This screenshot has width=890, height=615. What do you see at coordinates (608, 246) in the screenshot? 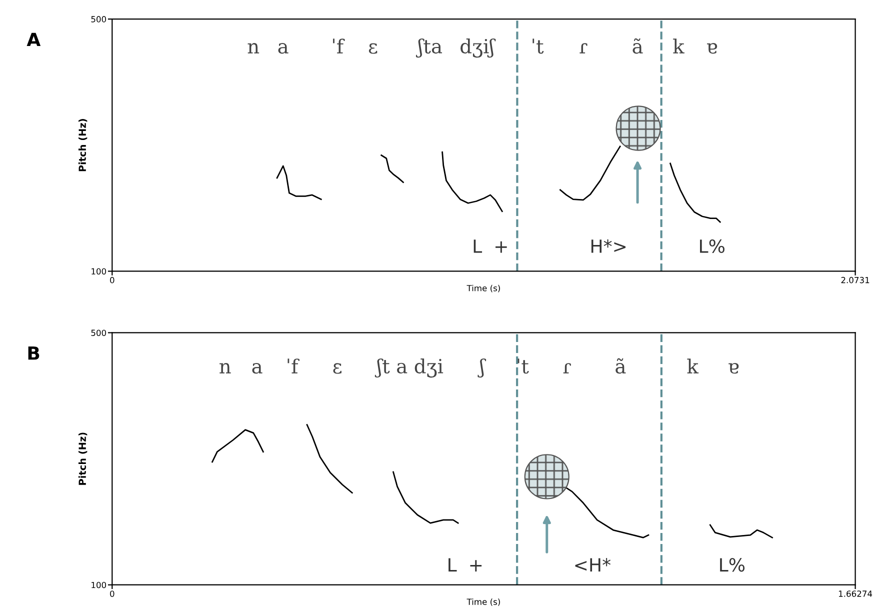
I see `annotation: H*>` at bounding box center [608, 246].